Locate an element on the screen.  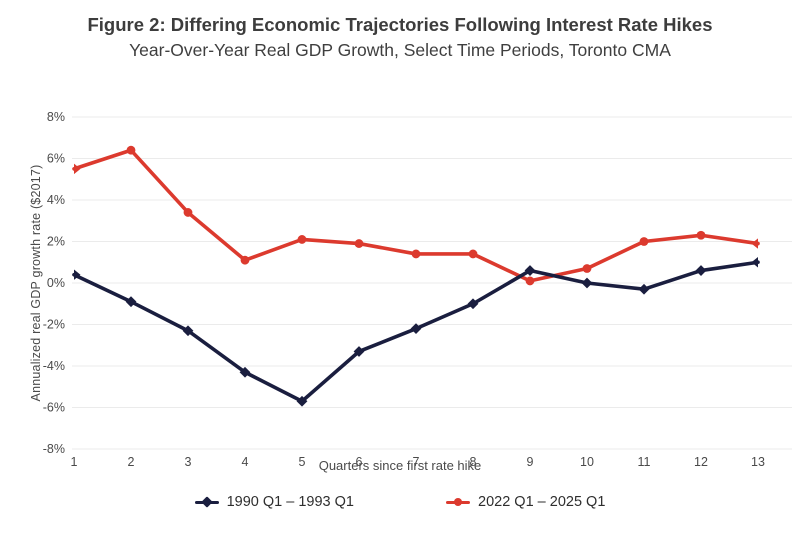
y-axis-title: Annualized real GDP growth rate ($2017) is located at coordinates (36, 283).